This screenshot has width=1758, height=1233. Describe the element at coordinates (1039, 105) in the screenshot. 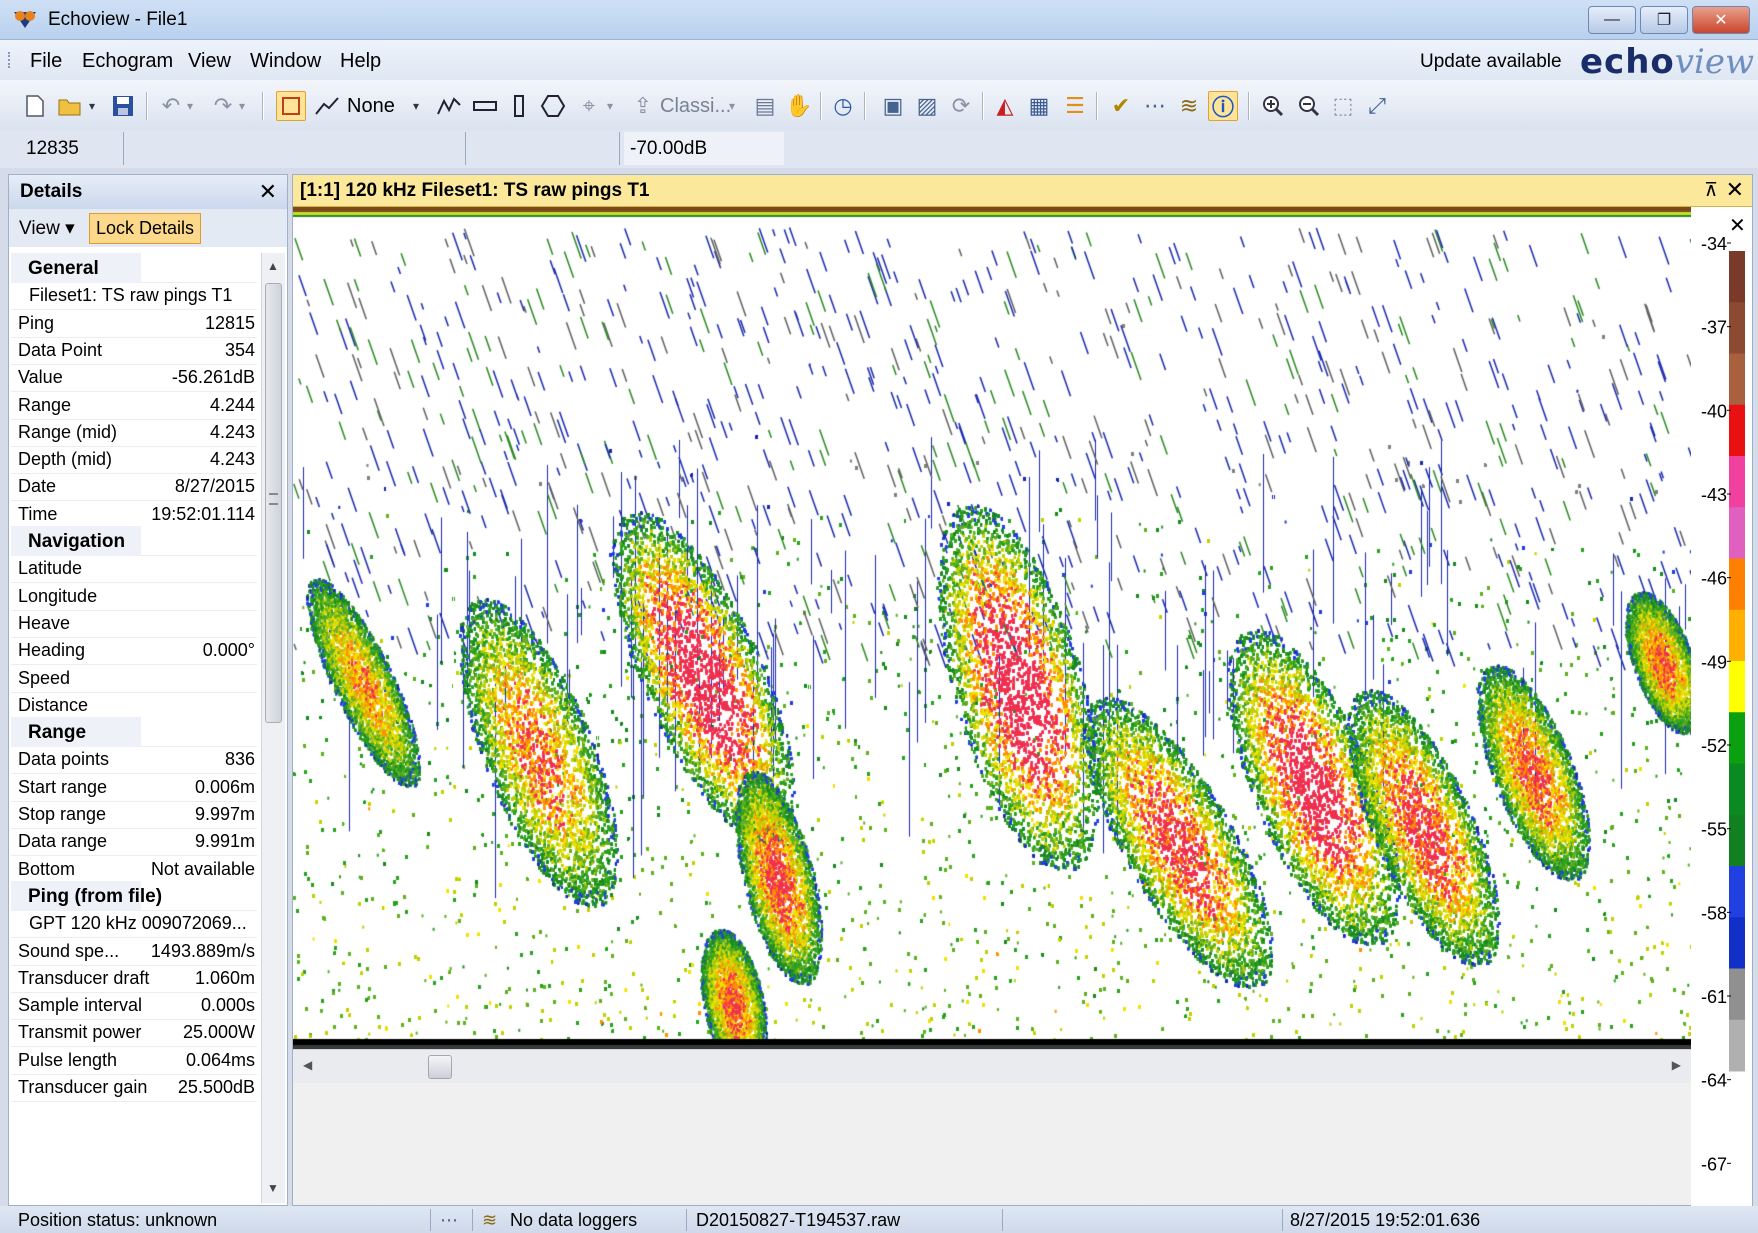

I see `pages-icon: ▦` at that location.